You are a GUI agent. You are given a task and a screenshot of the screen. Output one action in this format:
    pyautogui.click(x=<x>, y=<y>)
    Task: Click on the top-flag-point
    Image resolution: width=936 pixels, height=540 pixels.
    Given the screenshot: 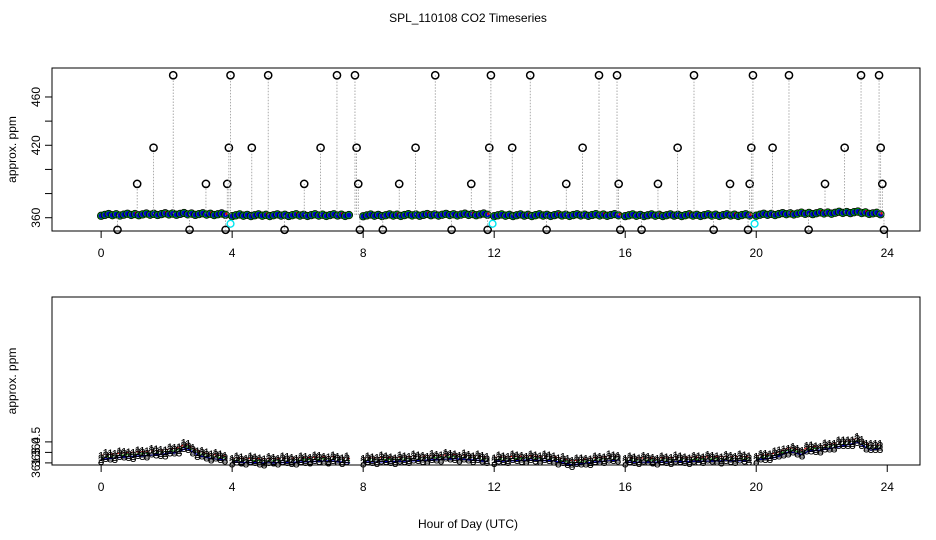 What is the action you would take?
    pyautogui.click(x=230, y=223)
    